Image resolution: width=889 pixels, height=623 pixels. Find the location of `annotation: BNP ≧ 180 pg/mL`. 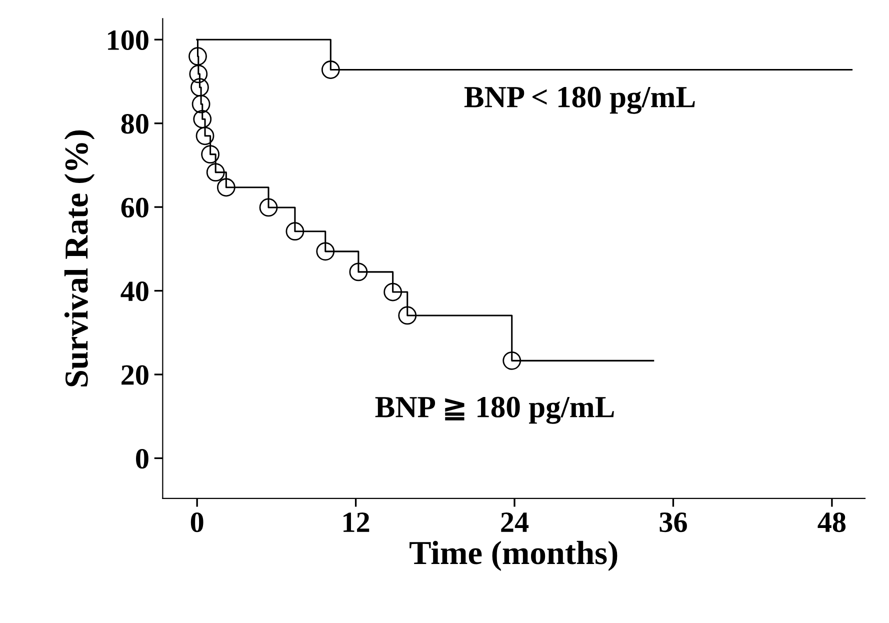

annotation: BNP ≧ 180 pg/mL is located at coordinates (494, 410).